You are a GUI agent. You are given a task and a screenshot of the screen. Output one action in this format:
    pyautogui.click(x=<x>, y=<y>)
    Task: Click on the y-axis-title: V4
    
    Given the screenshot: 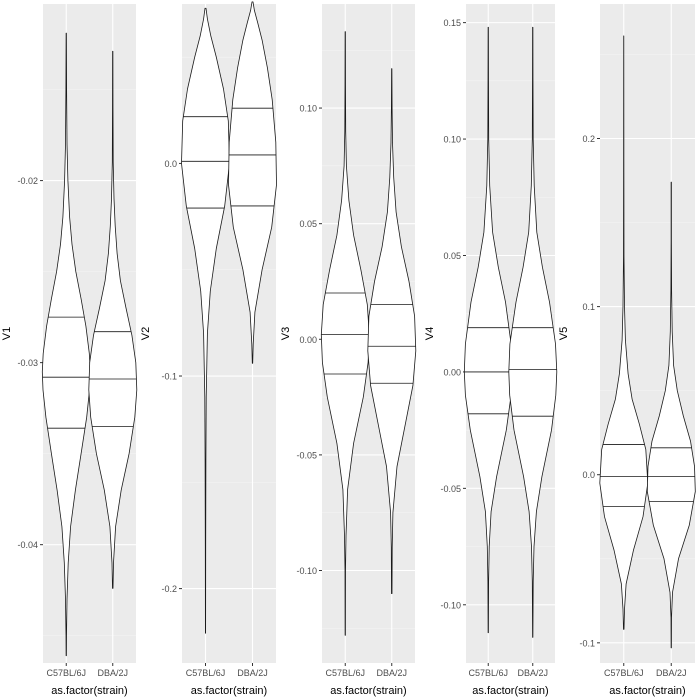 What is the action you would take?
    pyautogui.click(x=430, y=333)
    